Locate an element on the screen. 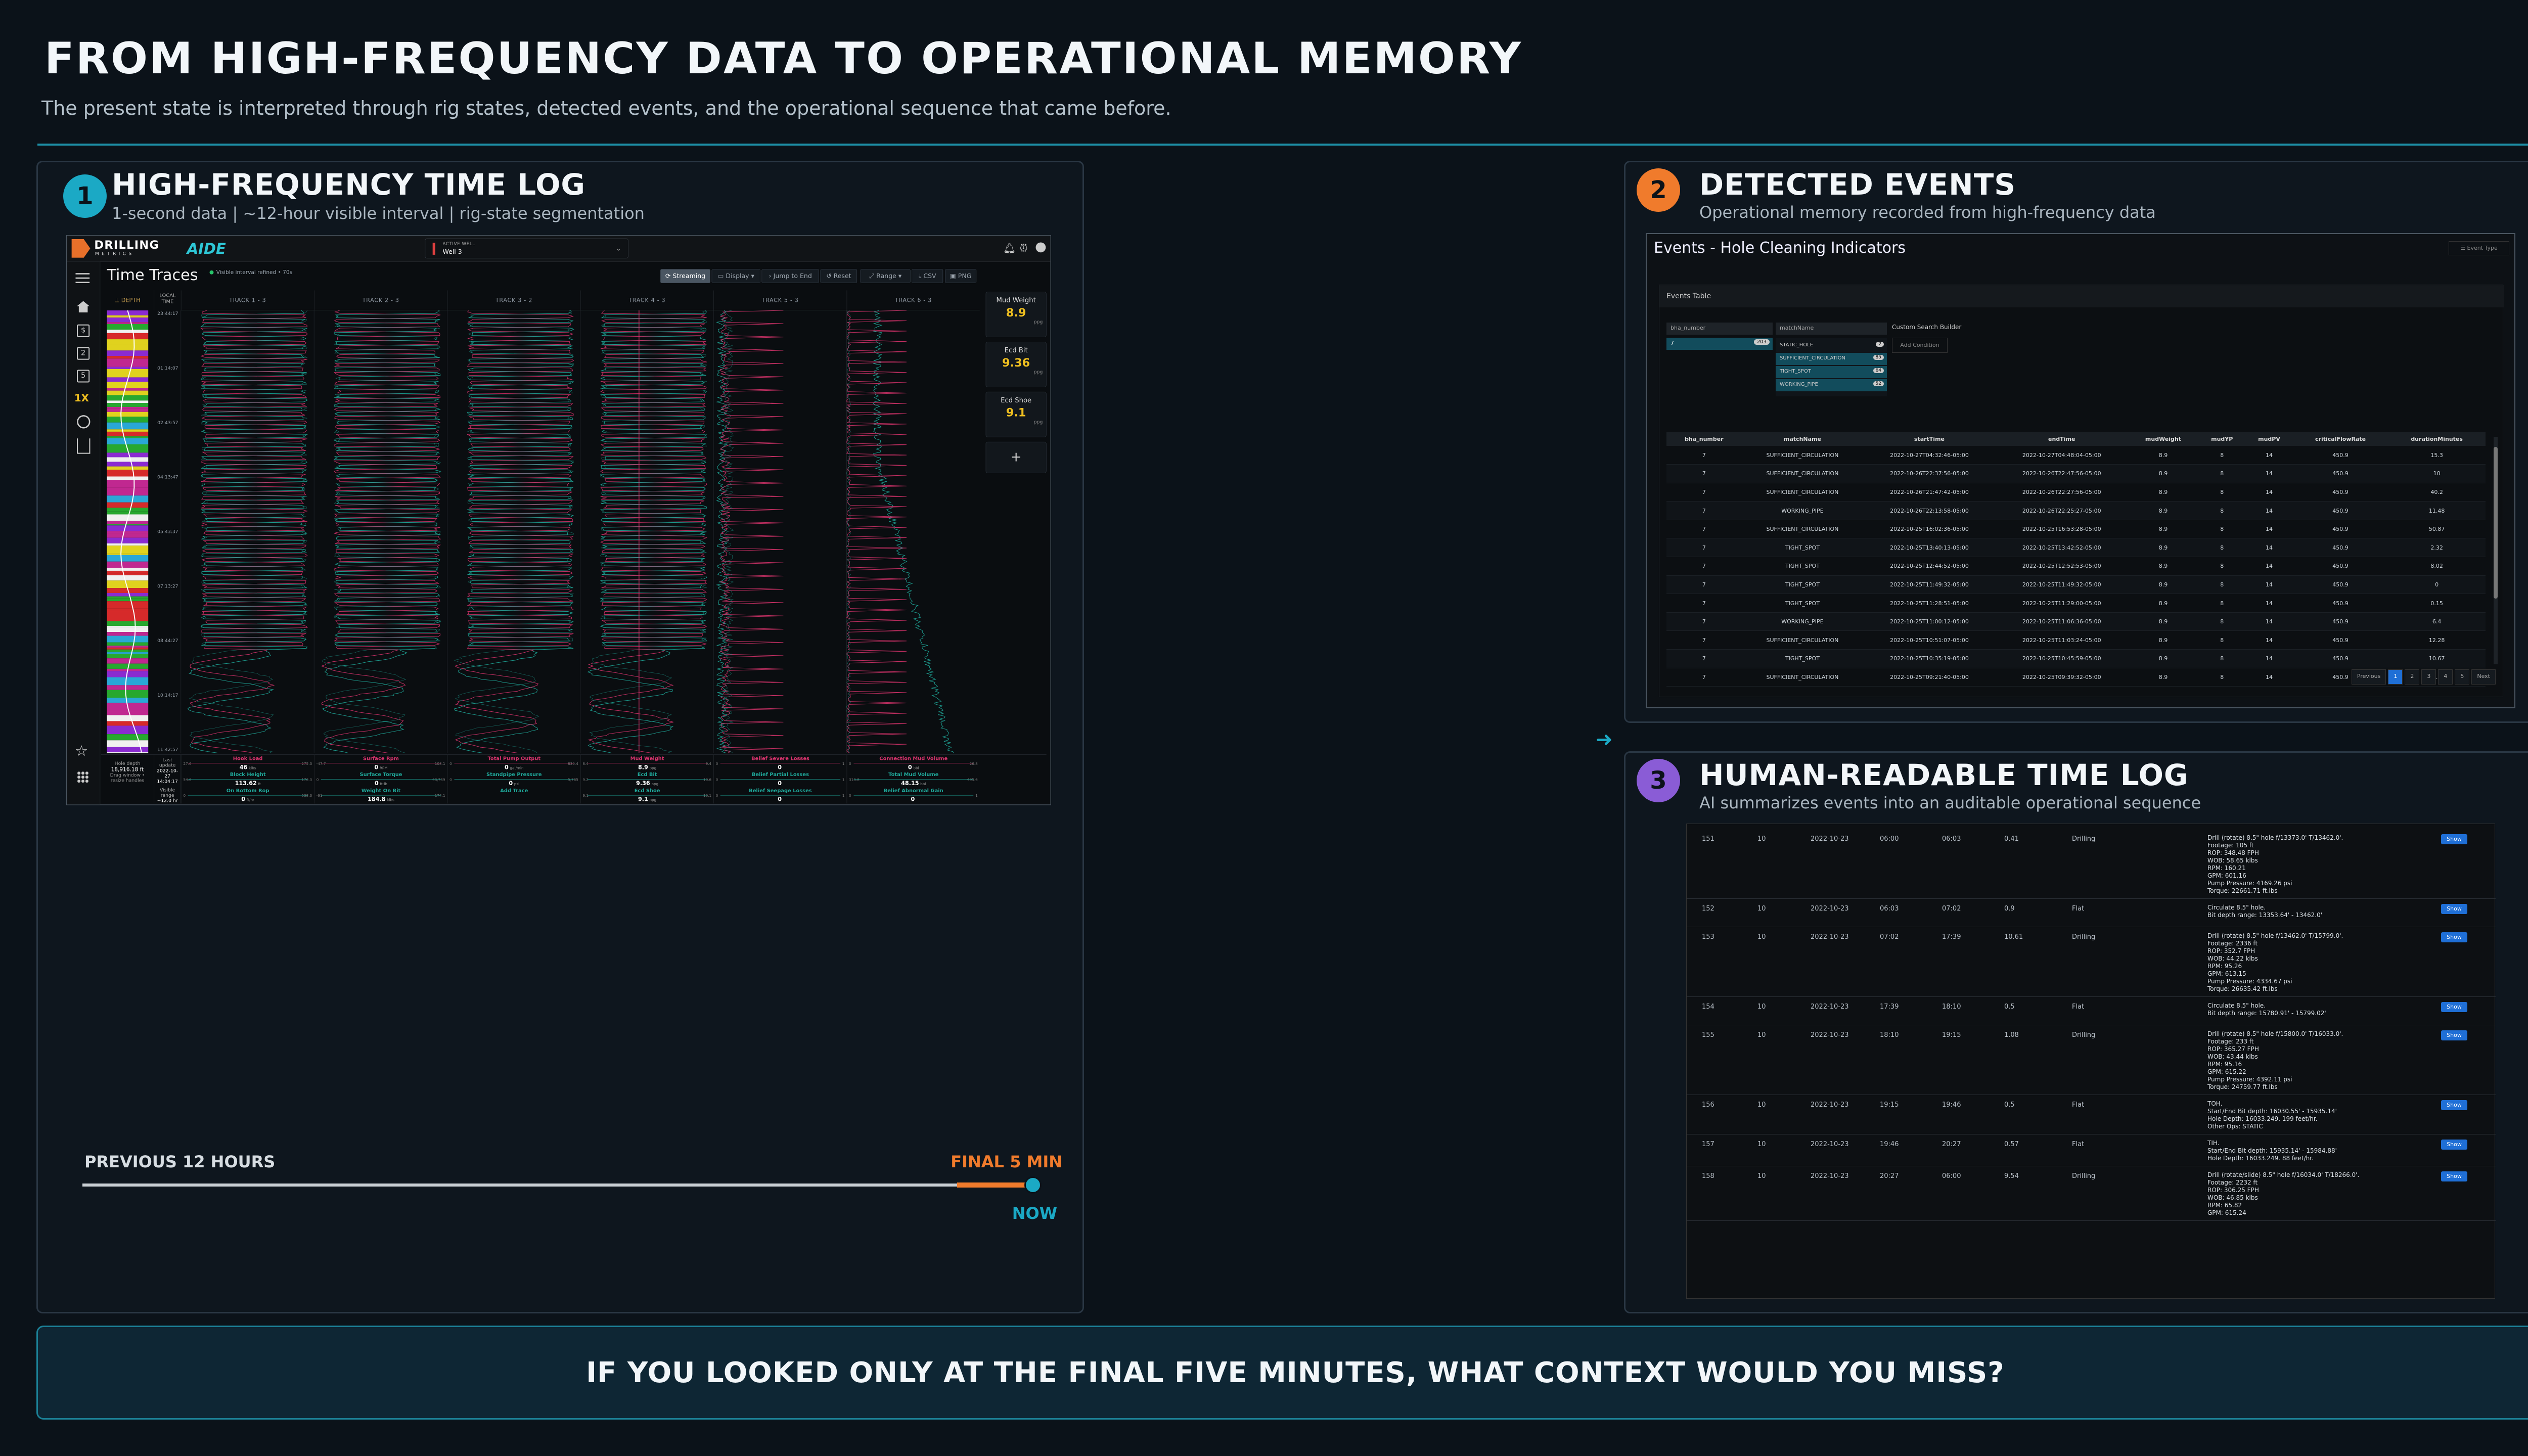 The image size is (2528, 1456). footer-trace-name: Belief Seepage Losses is located at coordinates (781, 790).